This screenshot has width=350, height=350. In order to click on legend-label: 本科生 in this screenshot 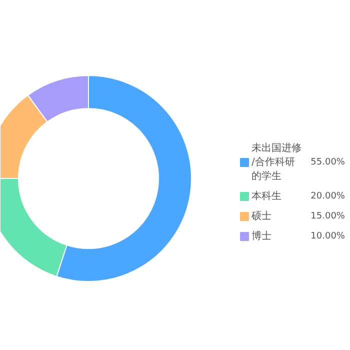, I will do `click(267, 196)`.